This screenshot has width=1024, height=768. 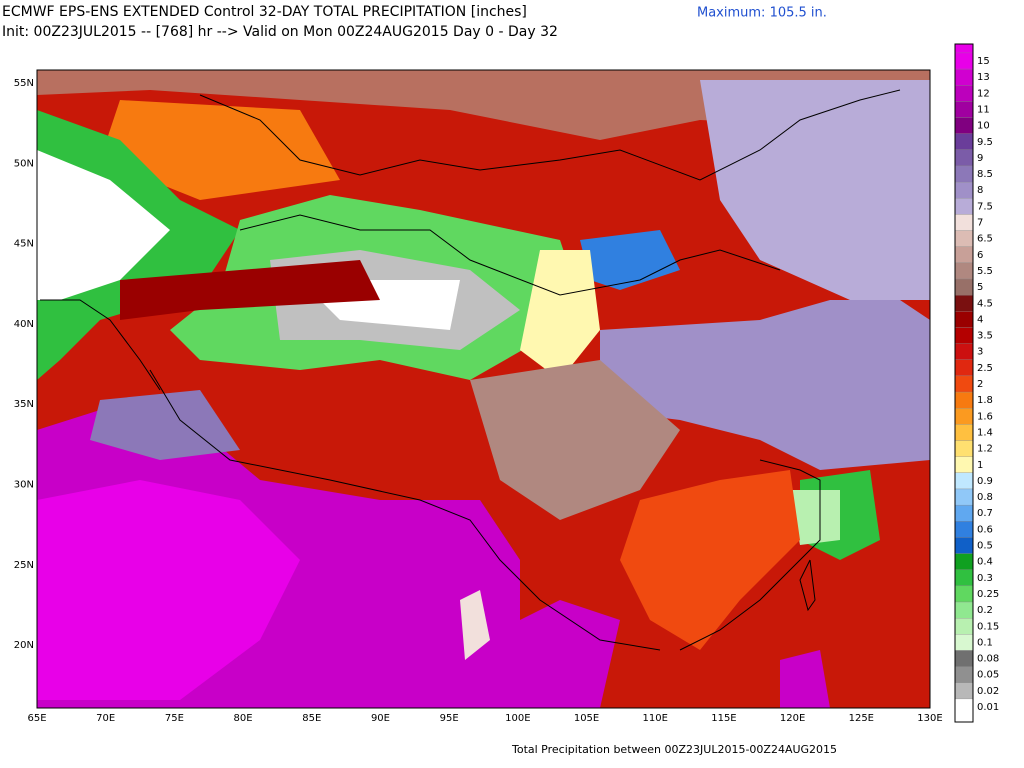 I want to click on colorbar-label: 9, so click(x=980, y=158).